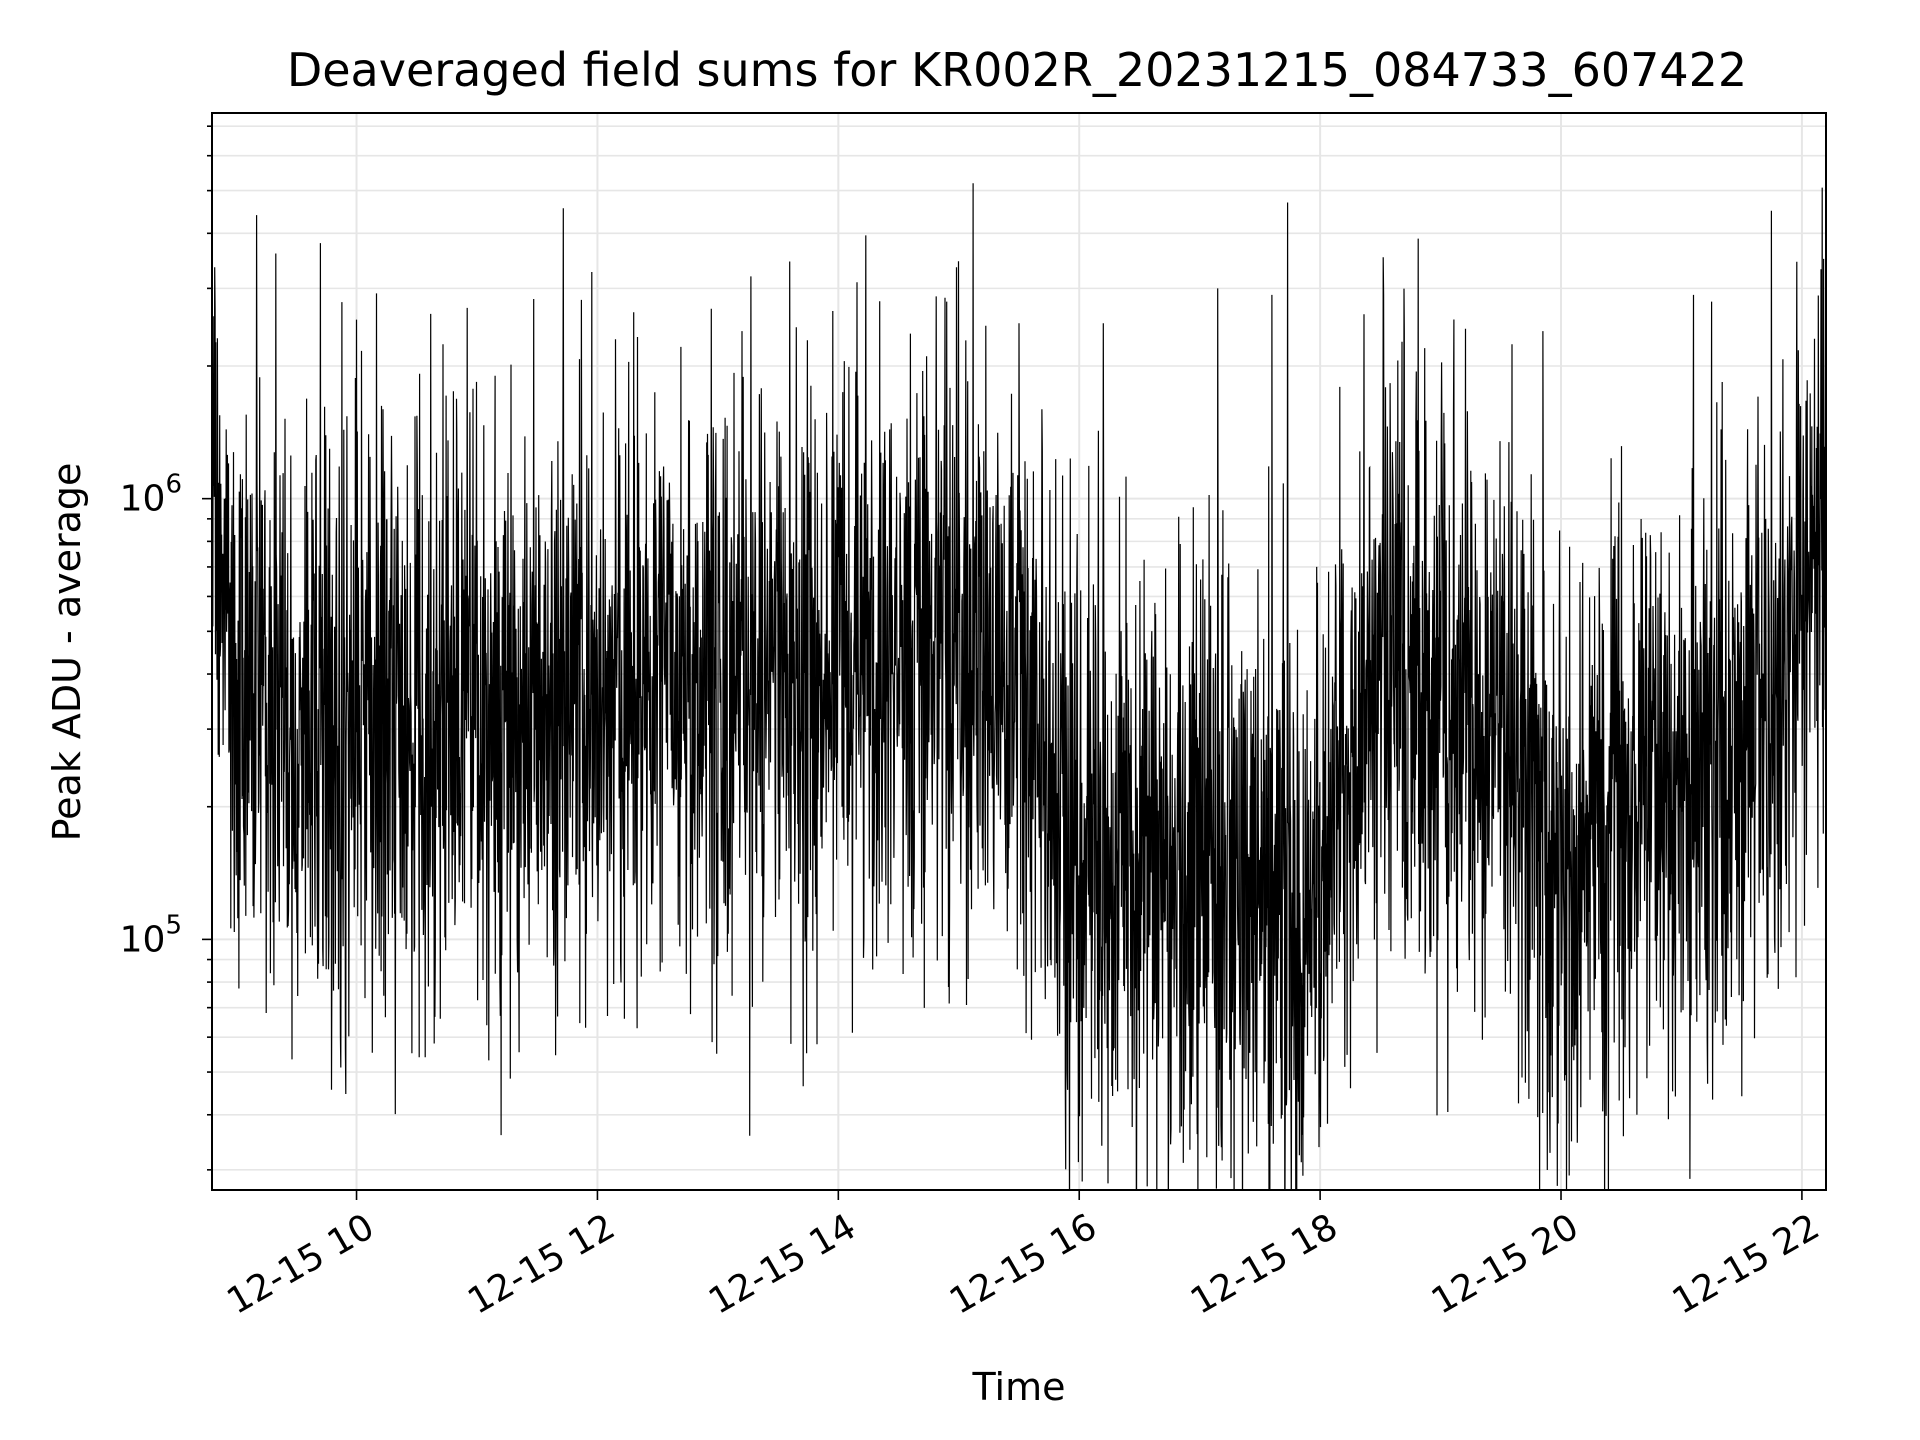 Image resolution: width=1920 pixels, height=1440 pixels. I want to click on x-tick-label: 12-15 20, so click(1505, 1264).